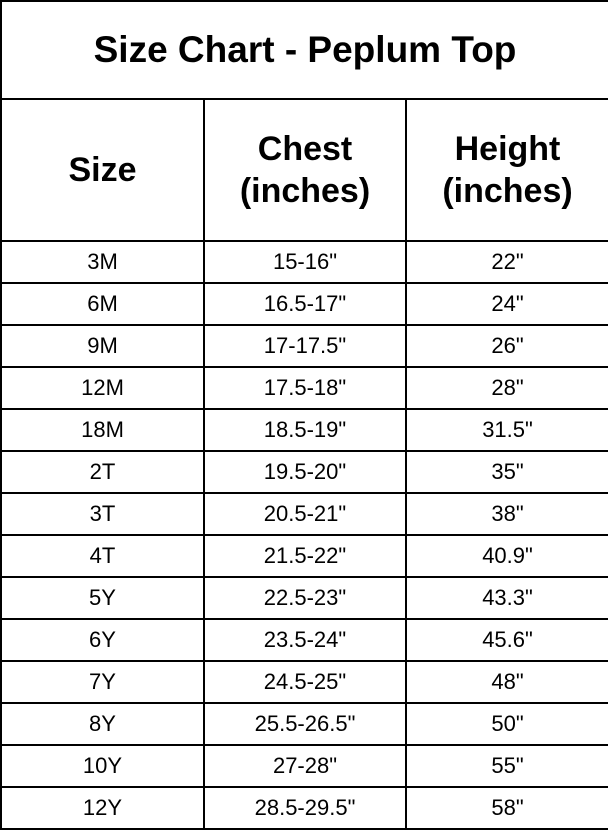  I want to click on cell-chest: 21.5-22", so click(305, 556).